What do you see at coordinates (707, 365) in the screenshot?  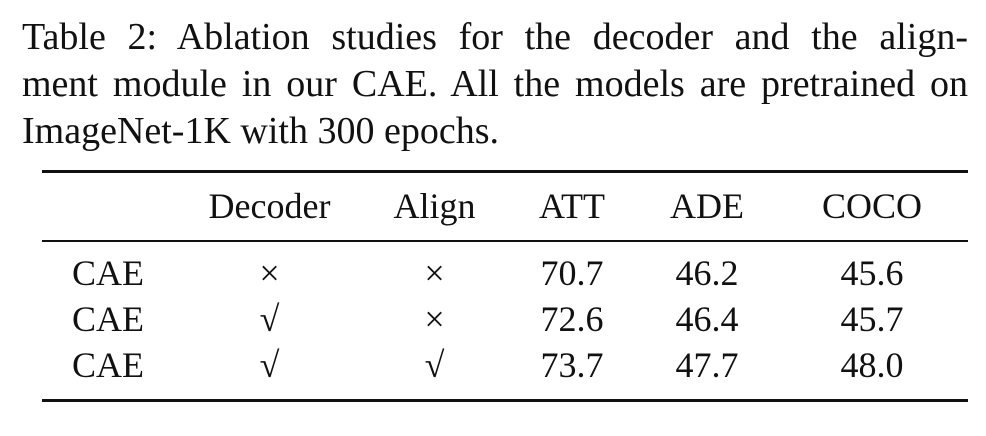 I see `row-ade: 47.7` at bounding box center [707, 365].